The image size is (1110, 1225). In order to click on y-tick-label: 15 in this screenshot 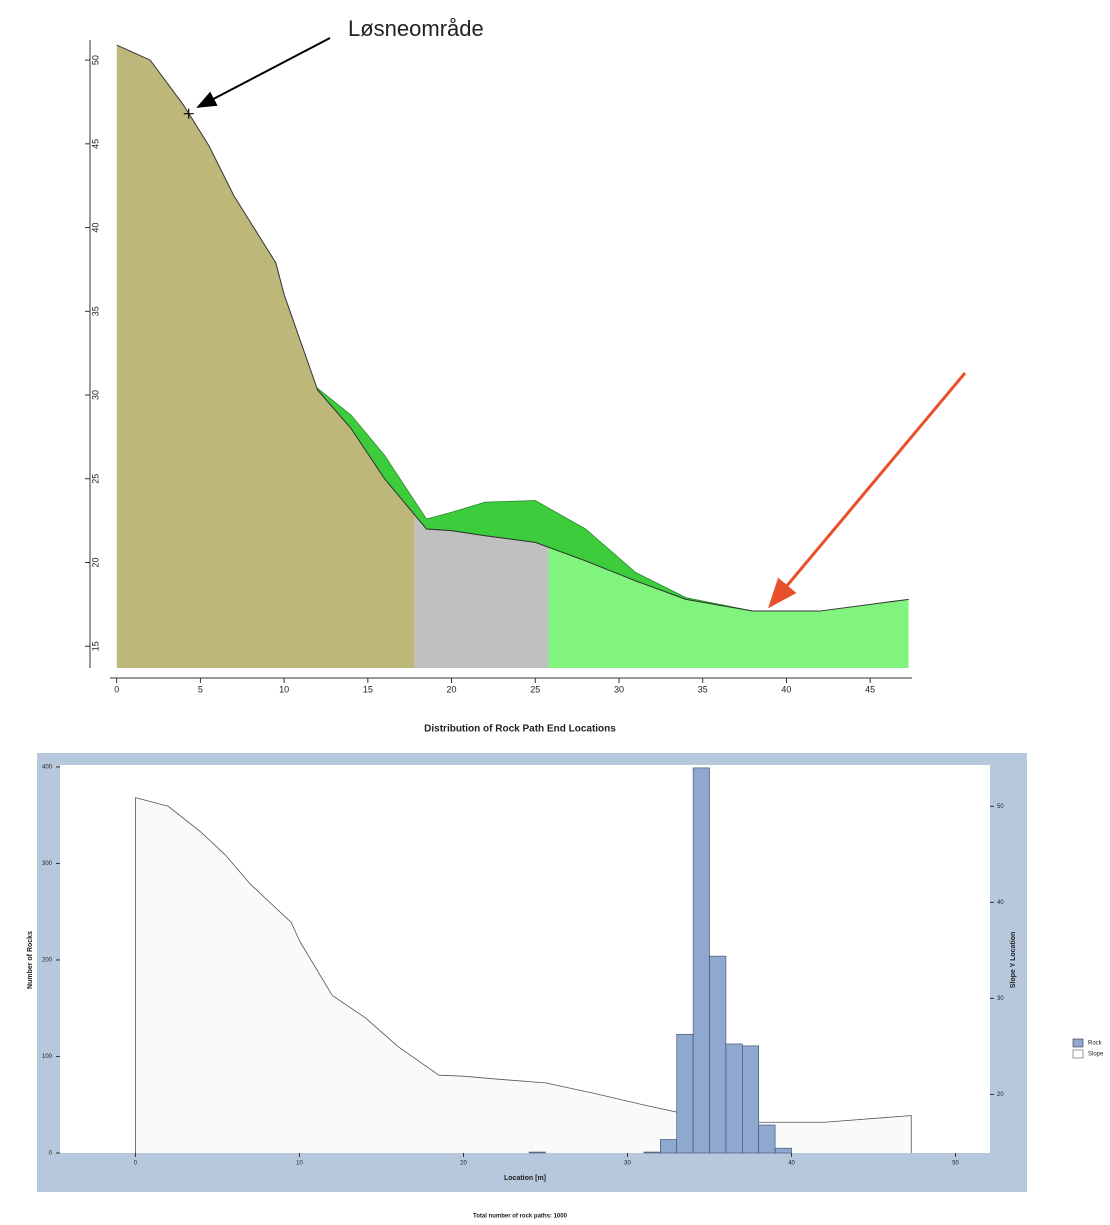, I will do `click(95, 646)`.